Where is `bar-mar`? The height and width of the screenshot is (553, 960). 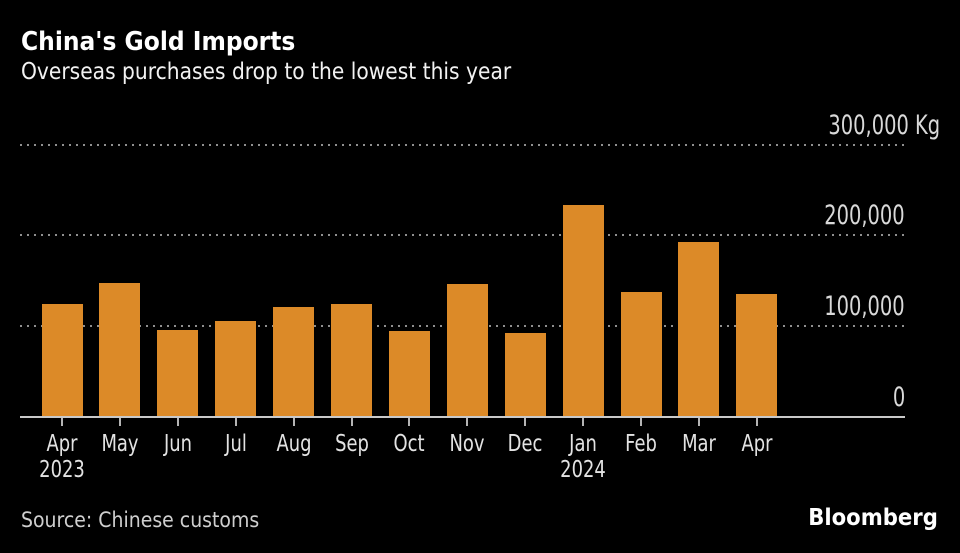
bar-mar is located at coordinates (699, 329).